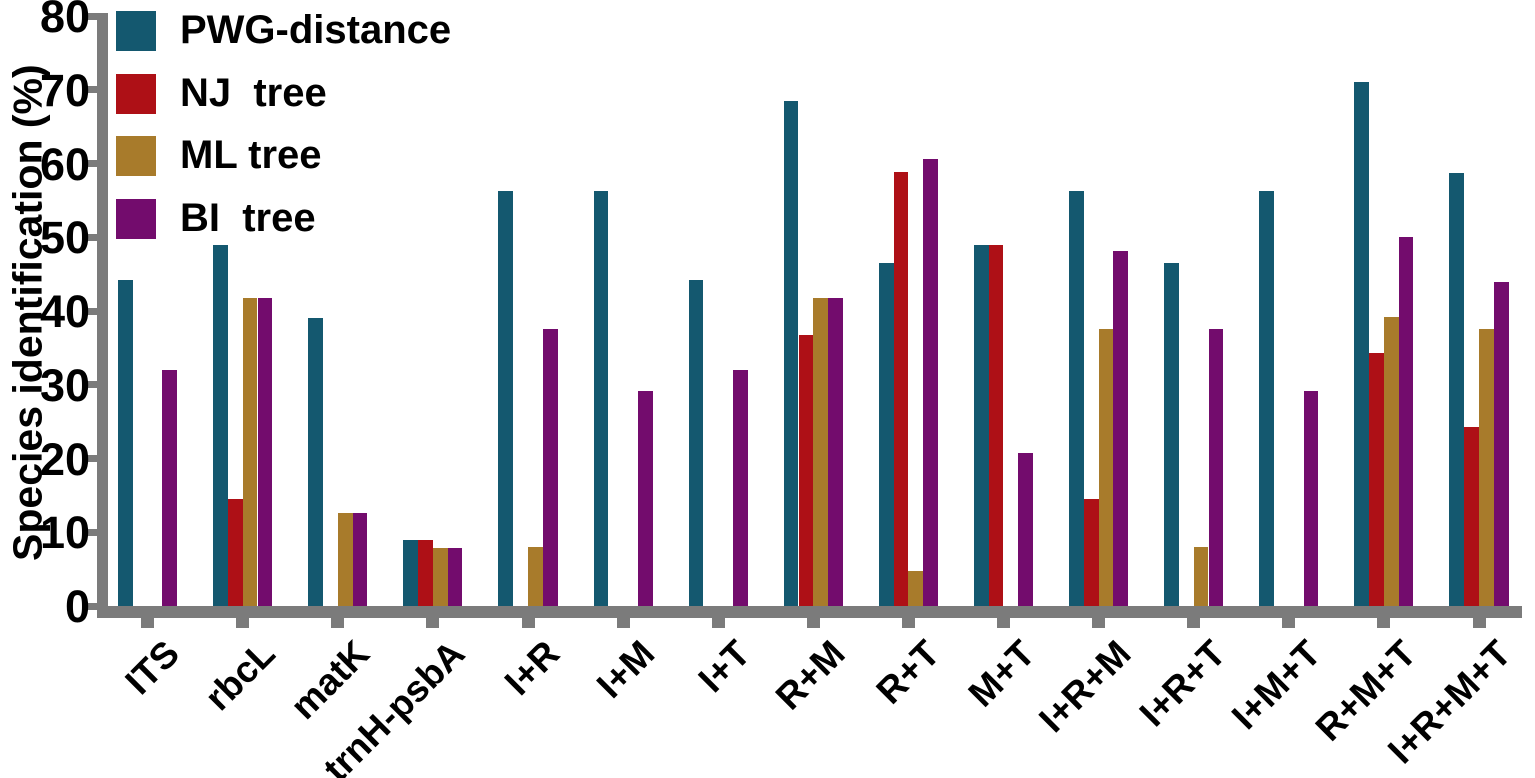 This screenshot has width=1535, height=778. What do you see at coordinates (253, 92) in the screenshot?
I see `legend-label: NJ tree` at bounding box center [253, 92].